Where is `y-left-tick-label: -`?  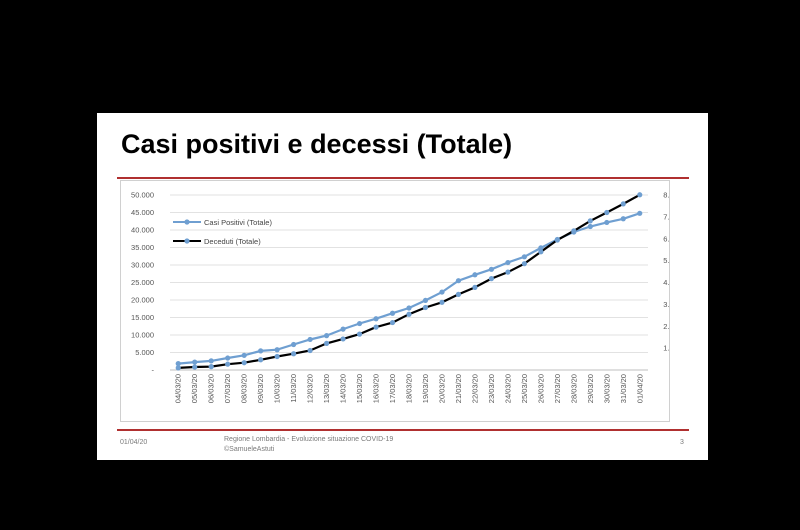 y-left-tick-label: - is located at coordinates (153, 370).